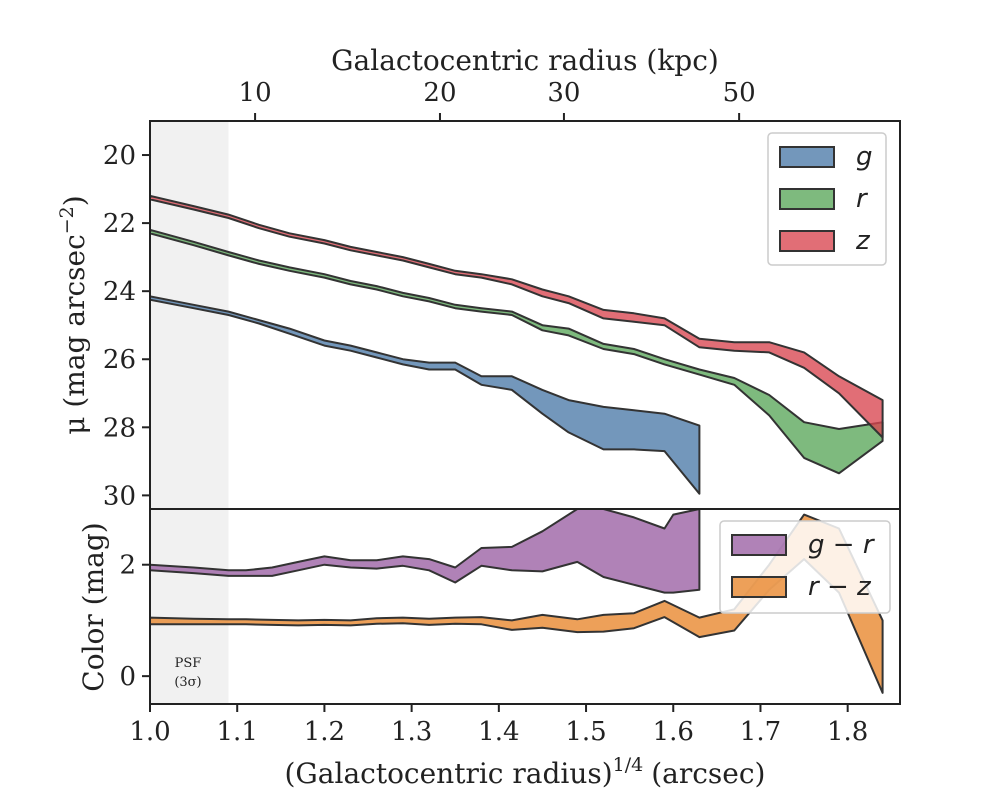  What do you see at coordinates (67, 220) in the screenshot?
I see `upper-y-label-exponent: −2` at bounding box center [67, 220].